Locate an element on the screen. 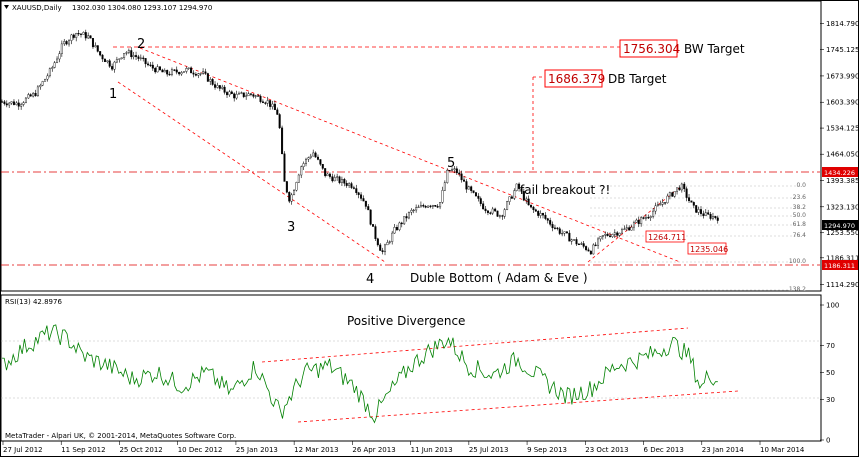  wave-label-1: 1 is located at coordinates (113, 94).